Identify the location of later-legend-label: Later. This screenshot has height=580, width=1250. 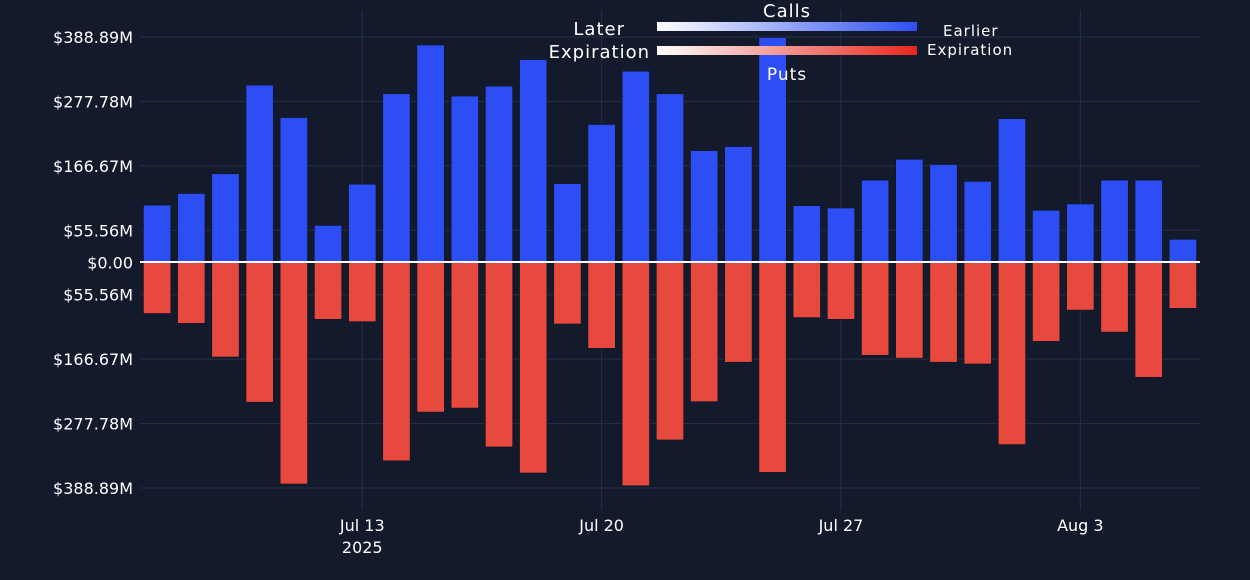
(599, 29).